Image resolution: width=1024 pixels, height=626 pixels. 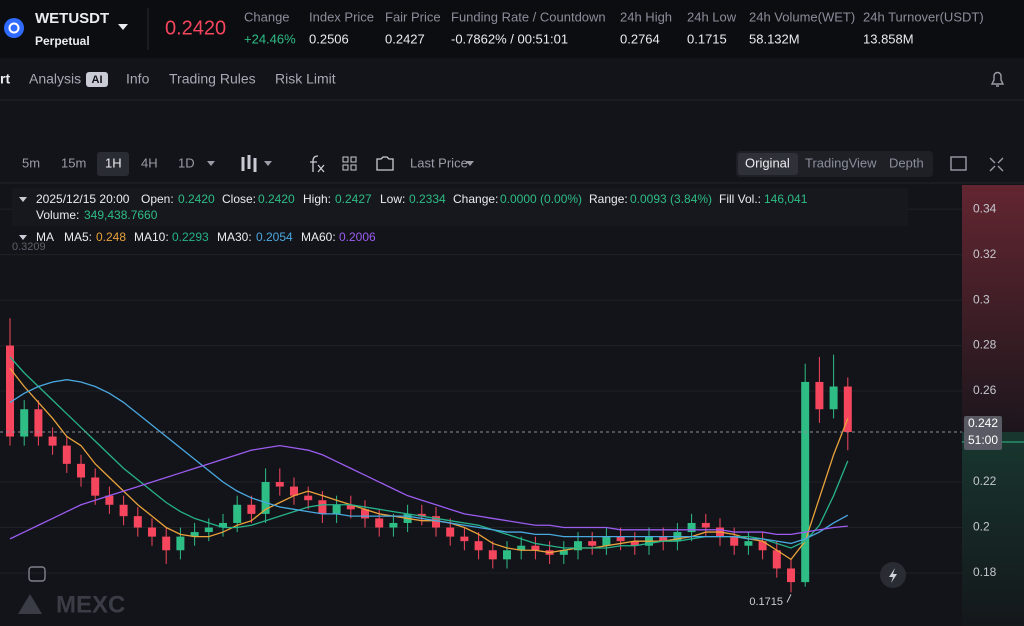 I want to click on panel-icon, so click(x=958, y=163).